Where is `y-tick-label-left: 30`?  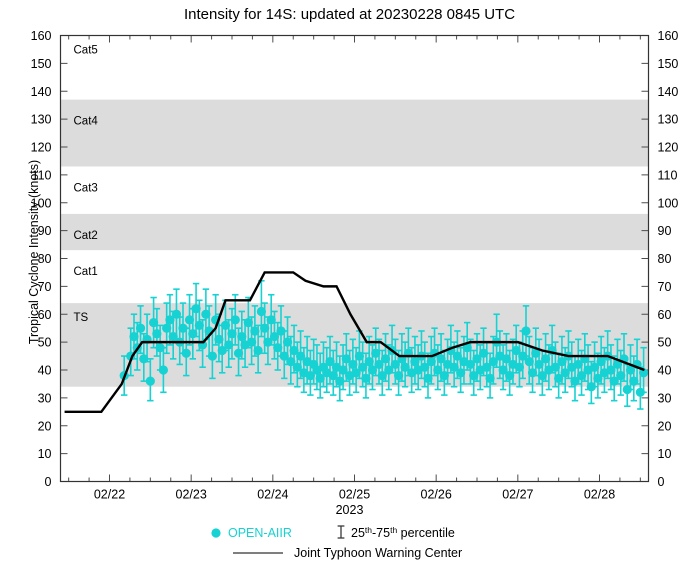 y-tick-label-left: 30 is located at coordinates (45, 398).